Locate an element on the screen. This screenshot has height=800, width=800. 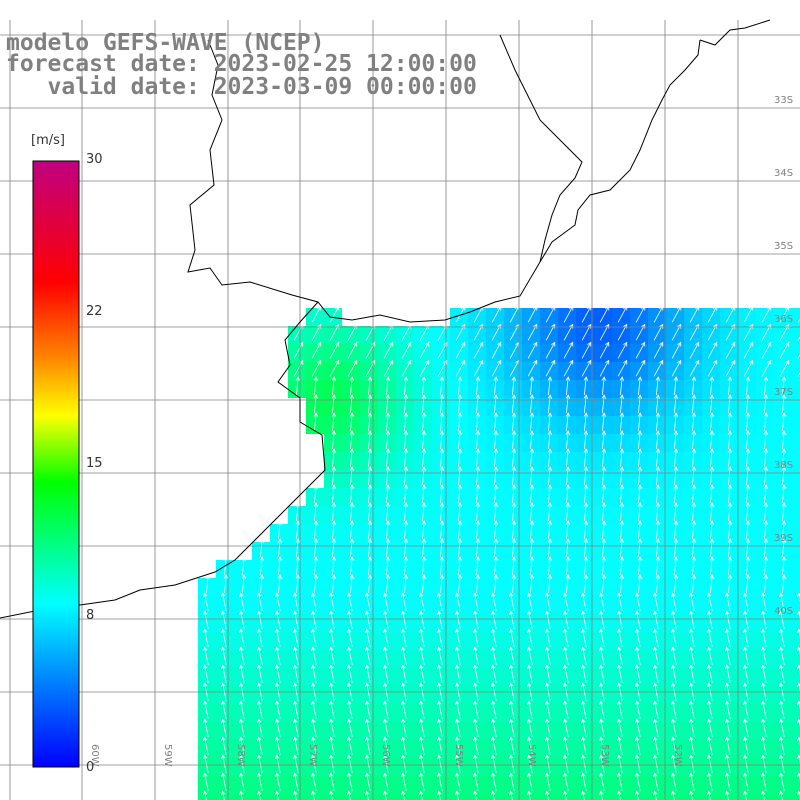
lat-label: 37S is located at coordinates (783, 392).